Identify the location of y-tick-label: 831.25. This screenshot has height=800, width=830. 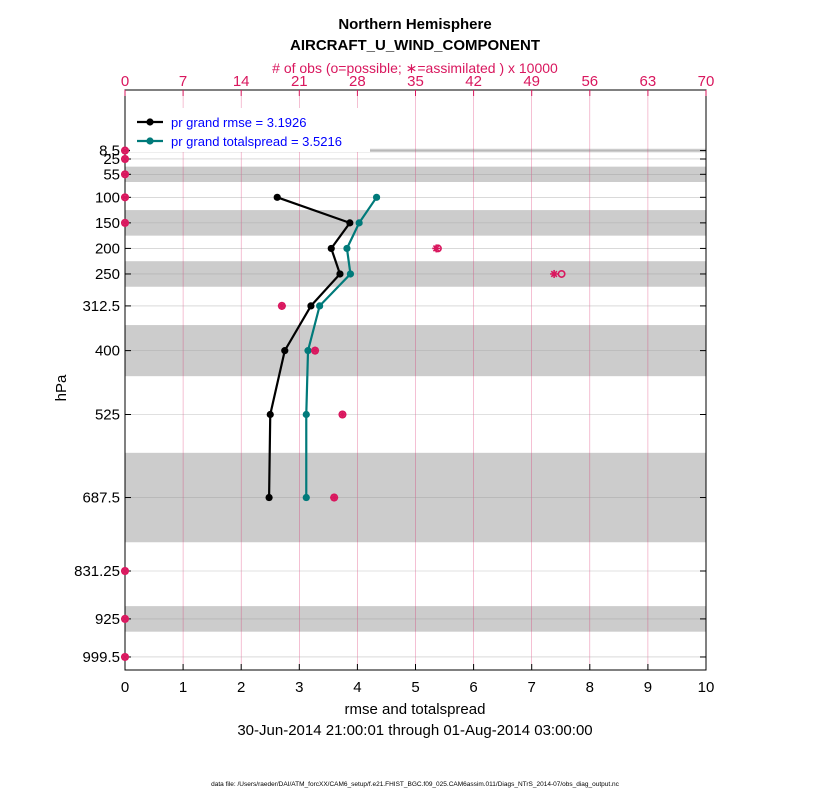
(97, 571).